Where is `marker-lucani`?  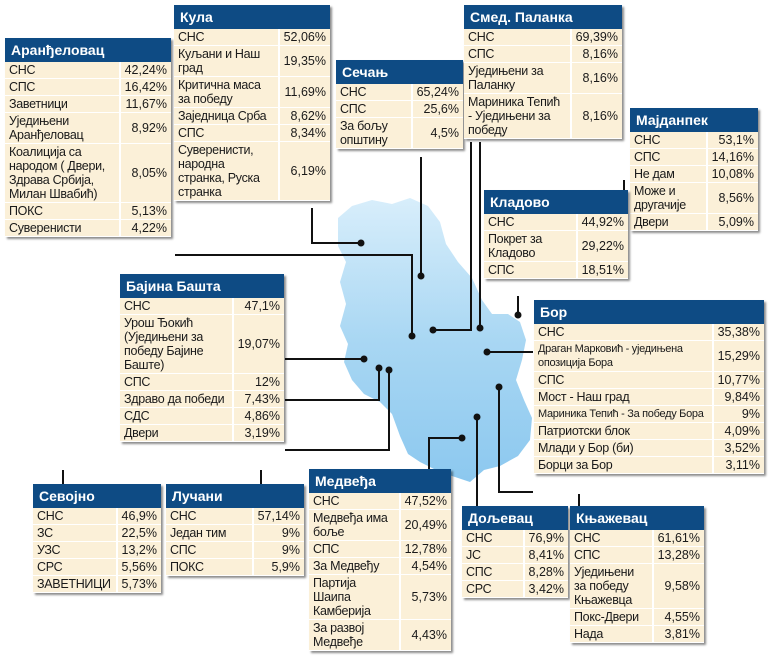
marker-lucani is located at coordinates (389, 370).